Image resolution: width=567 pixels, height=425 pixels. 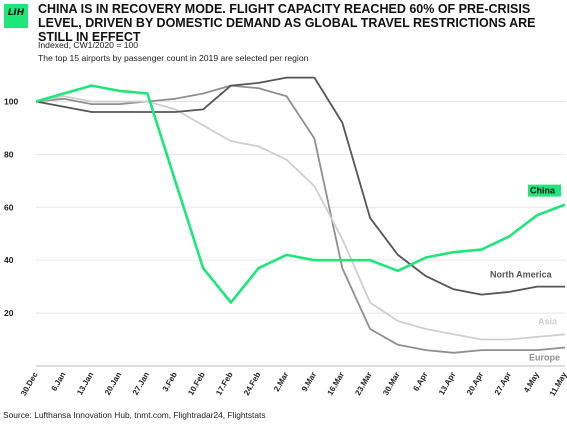 I want to click on x-tick-label: 23.Mar, so click(x=363, y=384).